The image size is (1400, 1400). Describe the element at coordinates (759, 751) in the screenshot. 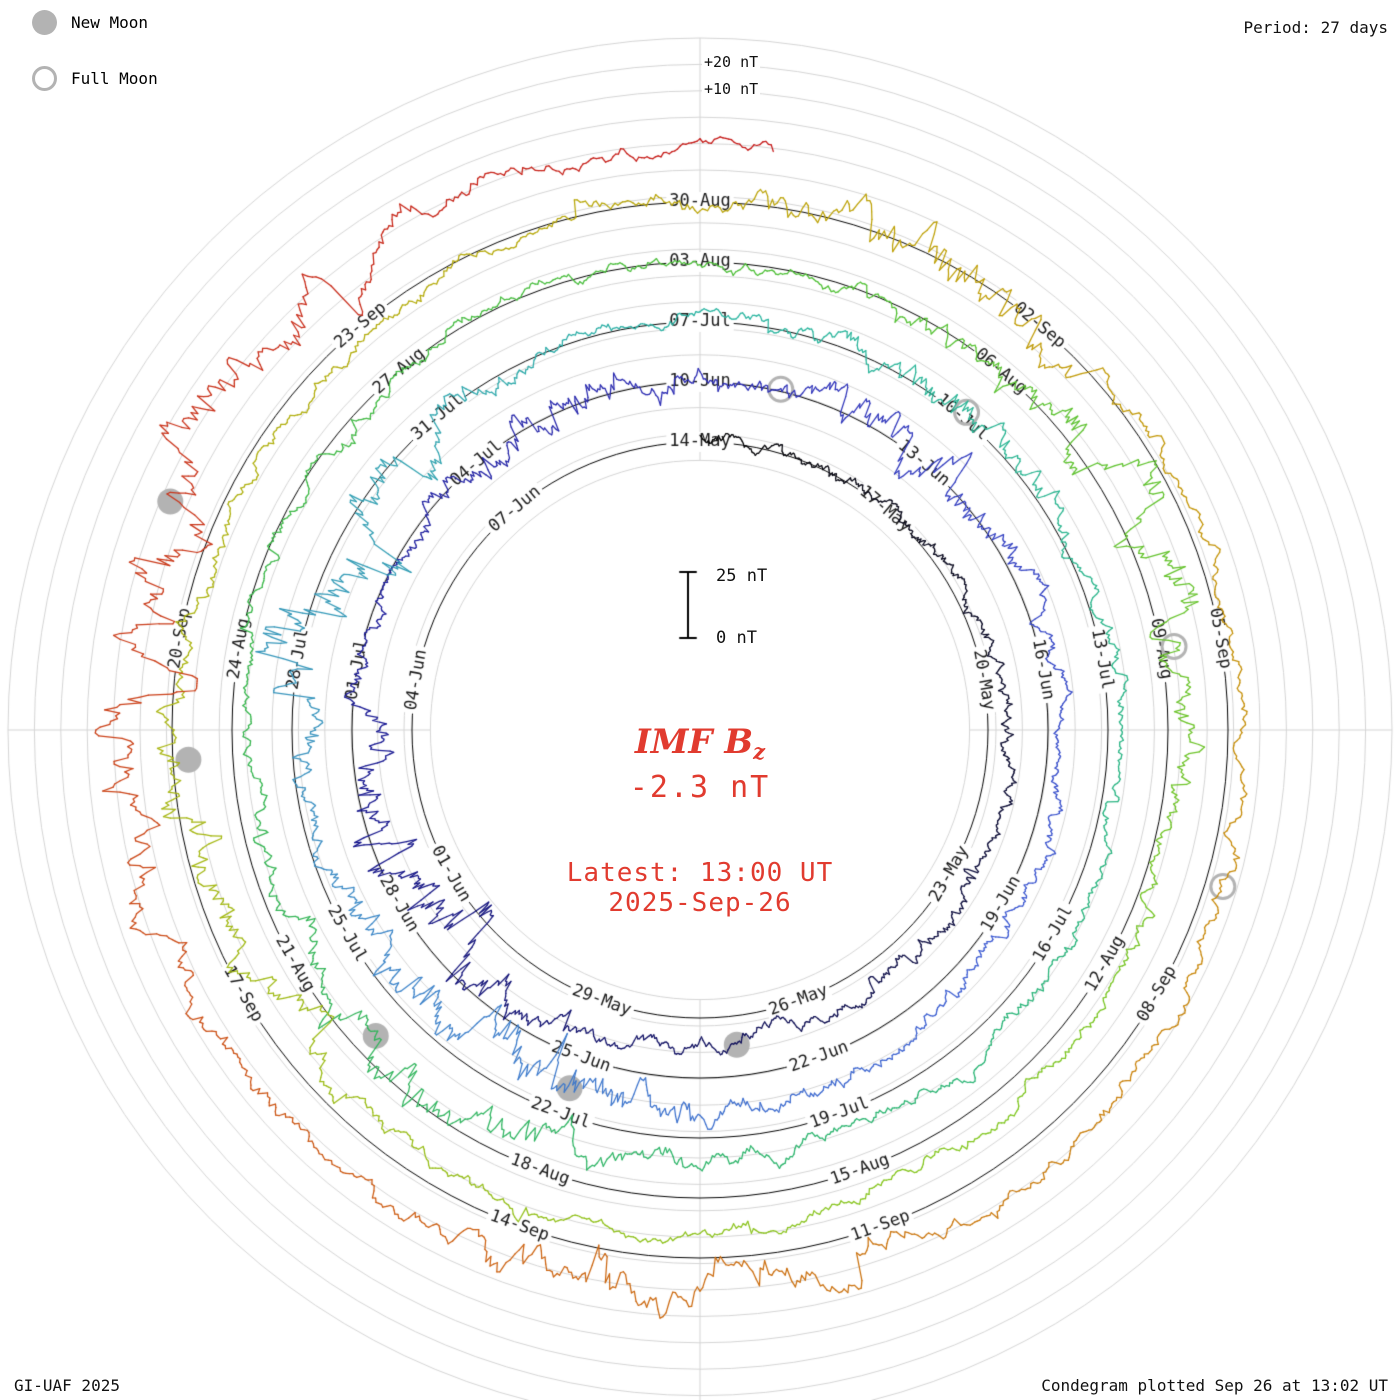

I see `center-title-subscript: z` at that location.